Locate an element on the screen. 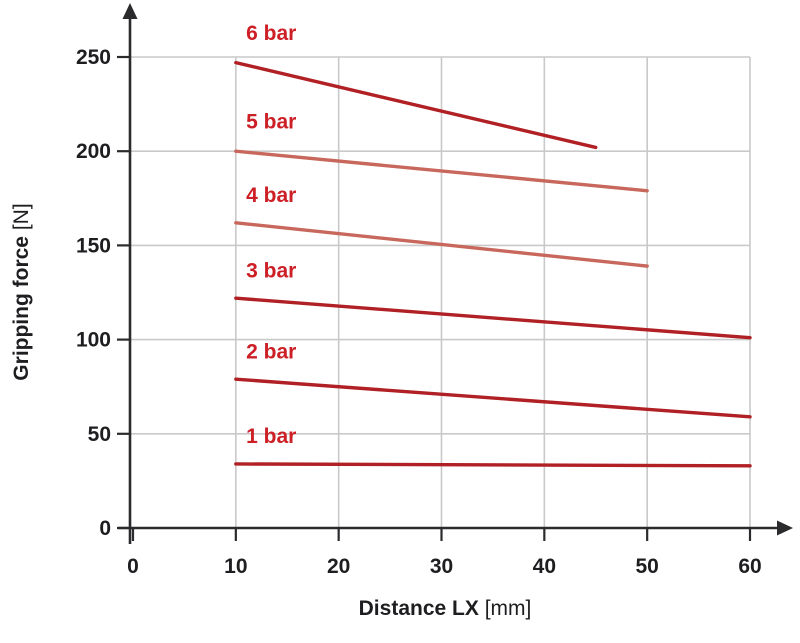 The height and width of the screenshot is (643, 800). series-line-5-bar is located at coordinates (441, 171).